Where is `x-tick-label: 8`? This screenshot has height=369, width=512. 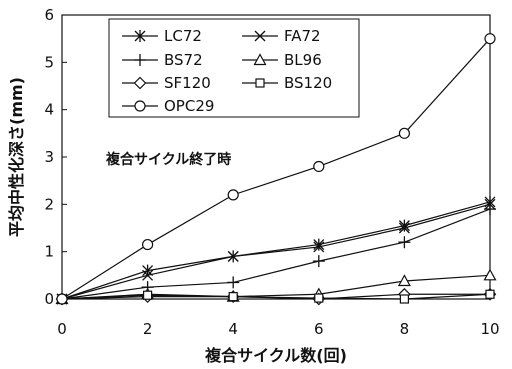 x-tick-label: 8 is located at coordinates (405, 329).